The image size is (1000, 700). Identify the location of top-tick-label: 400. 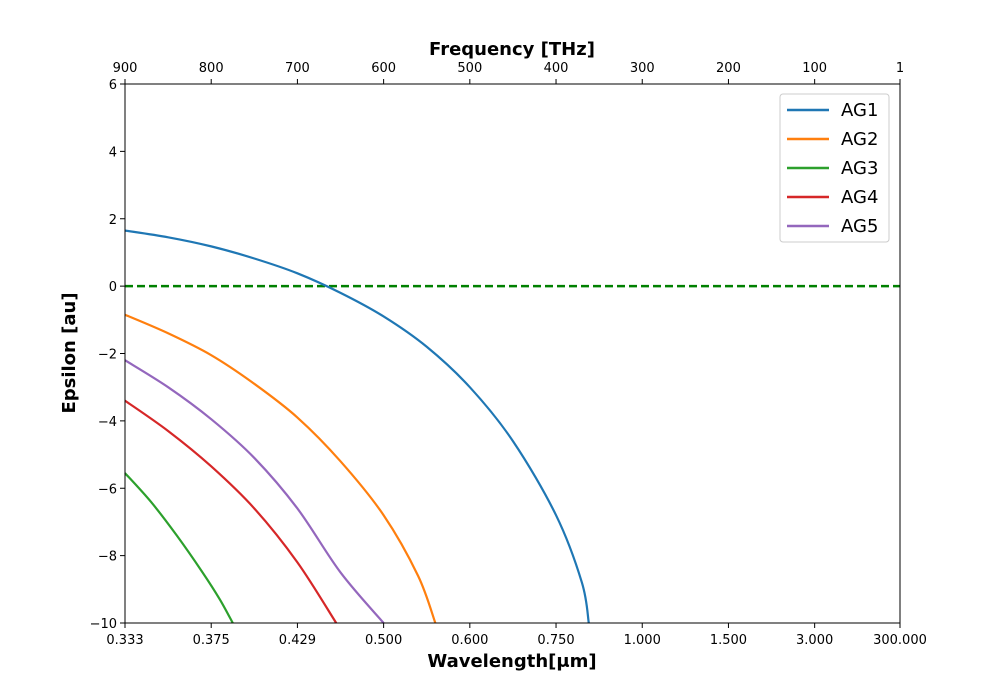
(556, 68).